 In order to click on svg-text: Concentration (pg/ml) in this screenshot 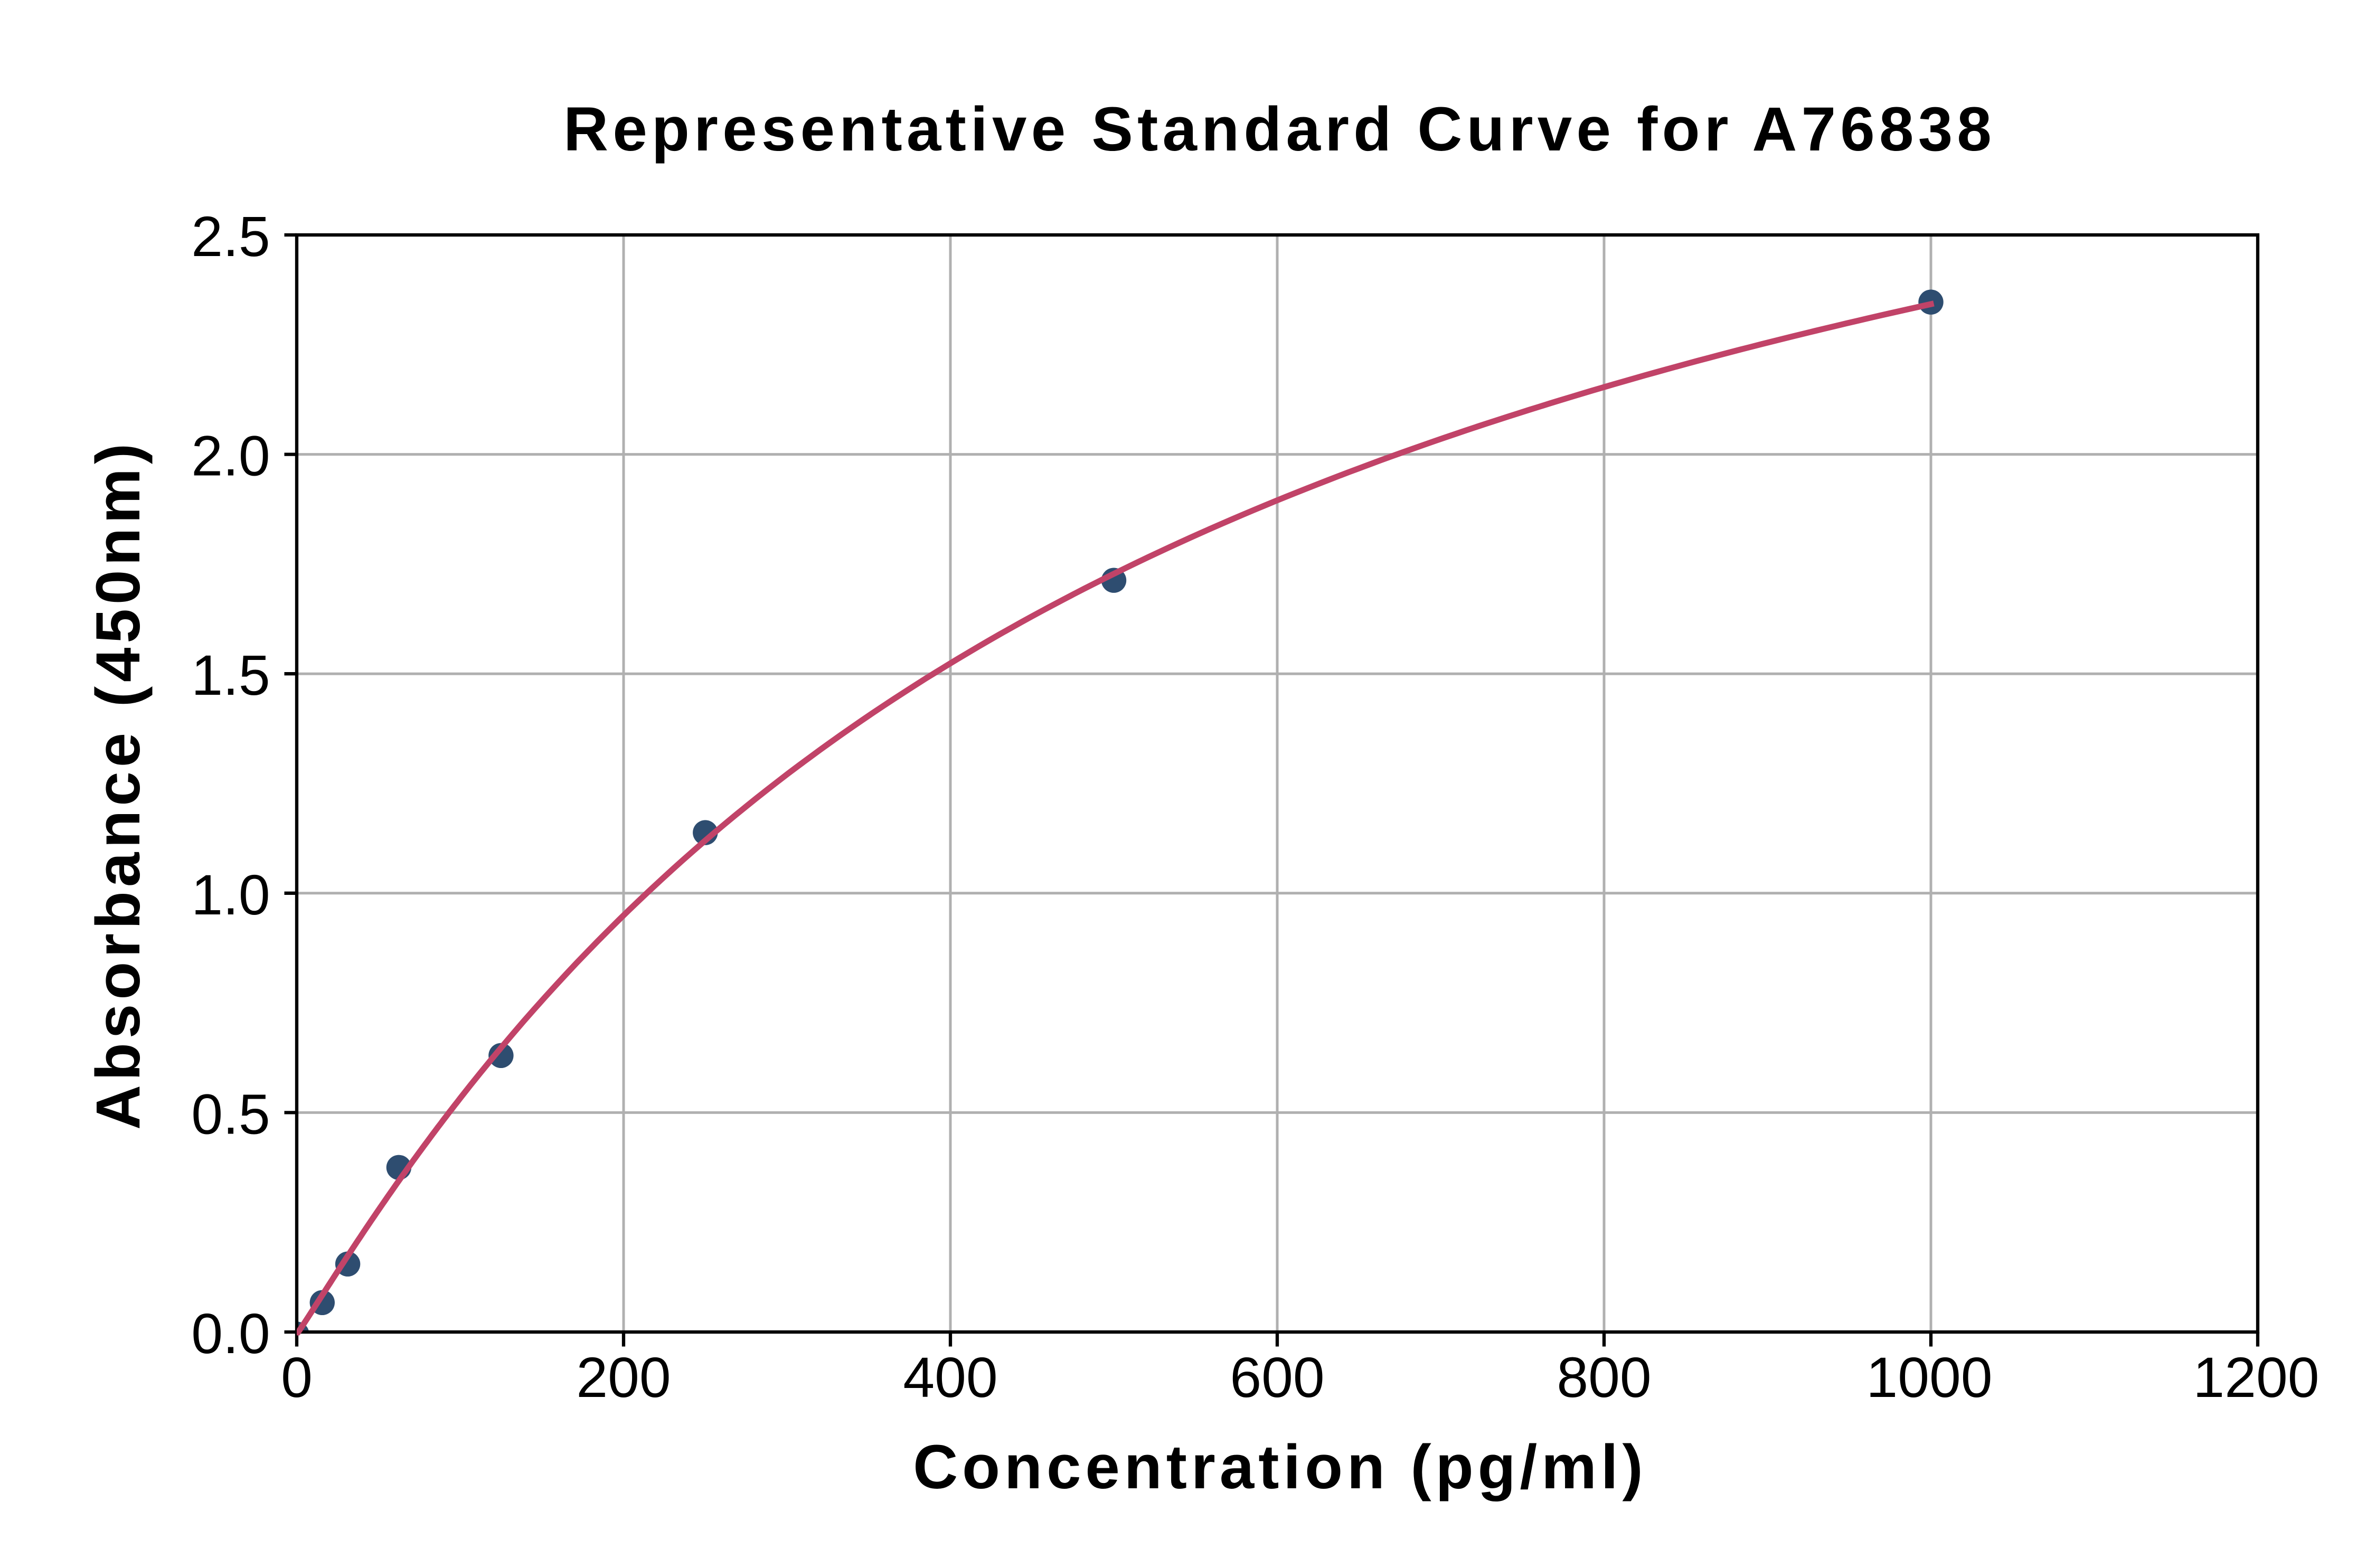, I will do `click(1280, 1466)`.